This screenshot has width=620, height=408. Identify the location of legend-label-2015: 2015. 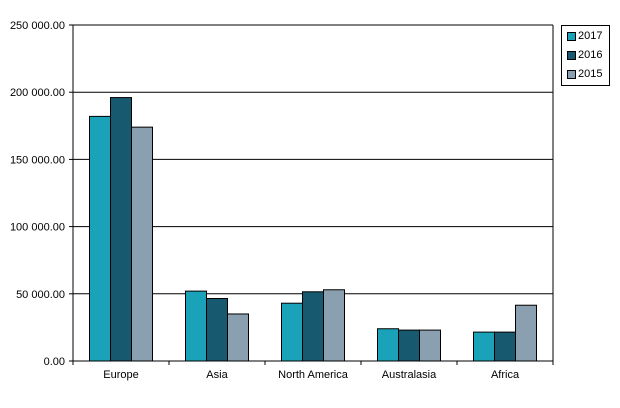
(590, 74).